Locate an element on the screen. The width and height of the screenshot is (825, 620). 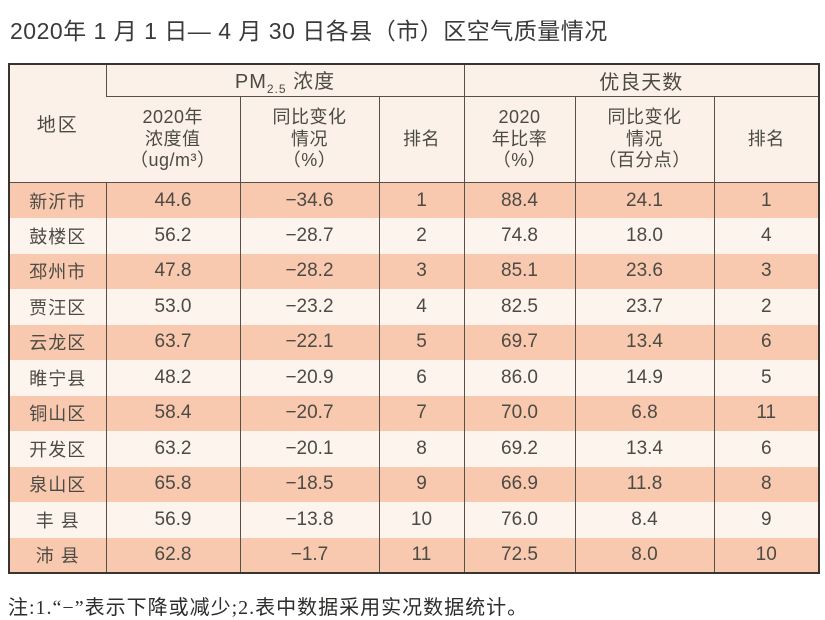
pm-change-cell: −20.9 is located at coordinates (309, 378).